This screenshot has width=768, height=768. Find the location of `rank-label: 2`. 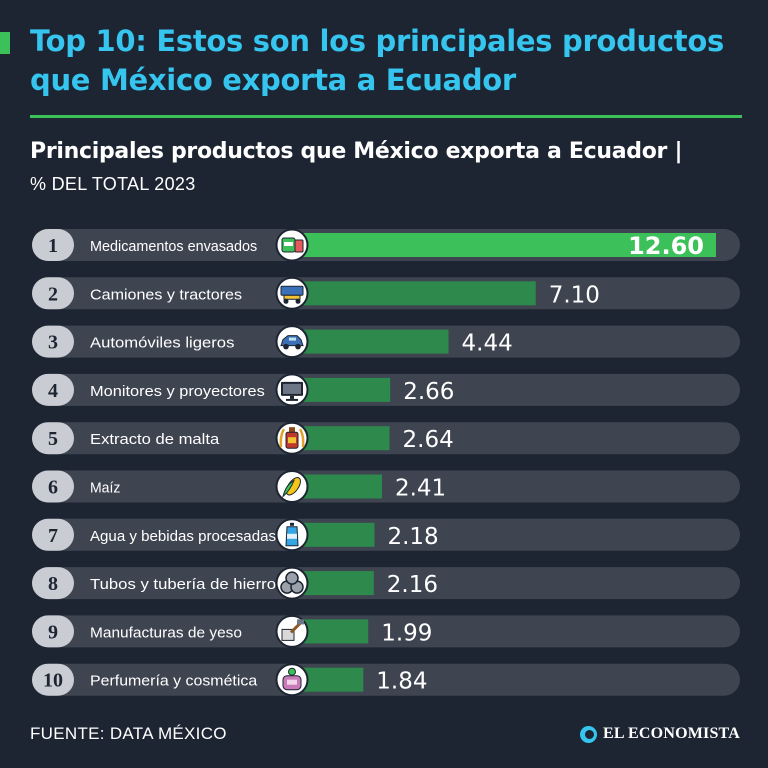

rank-label: 2 is located at coordinates (53, 294).